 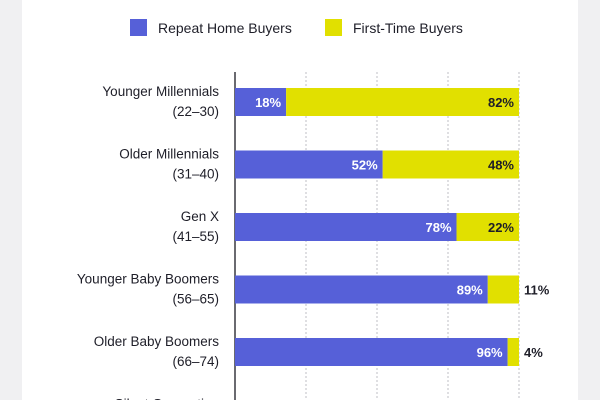 I want to click on legend: Repeat Home Buyers First-Time Buyers, so click(x=296, y=27).